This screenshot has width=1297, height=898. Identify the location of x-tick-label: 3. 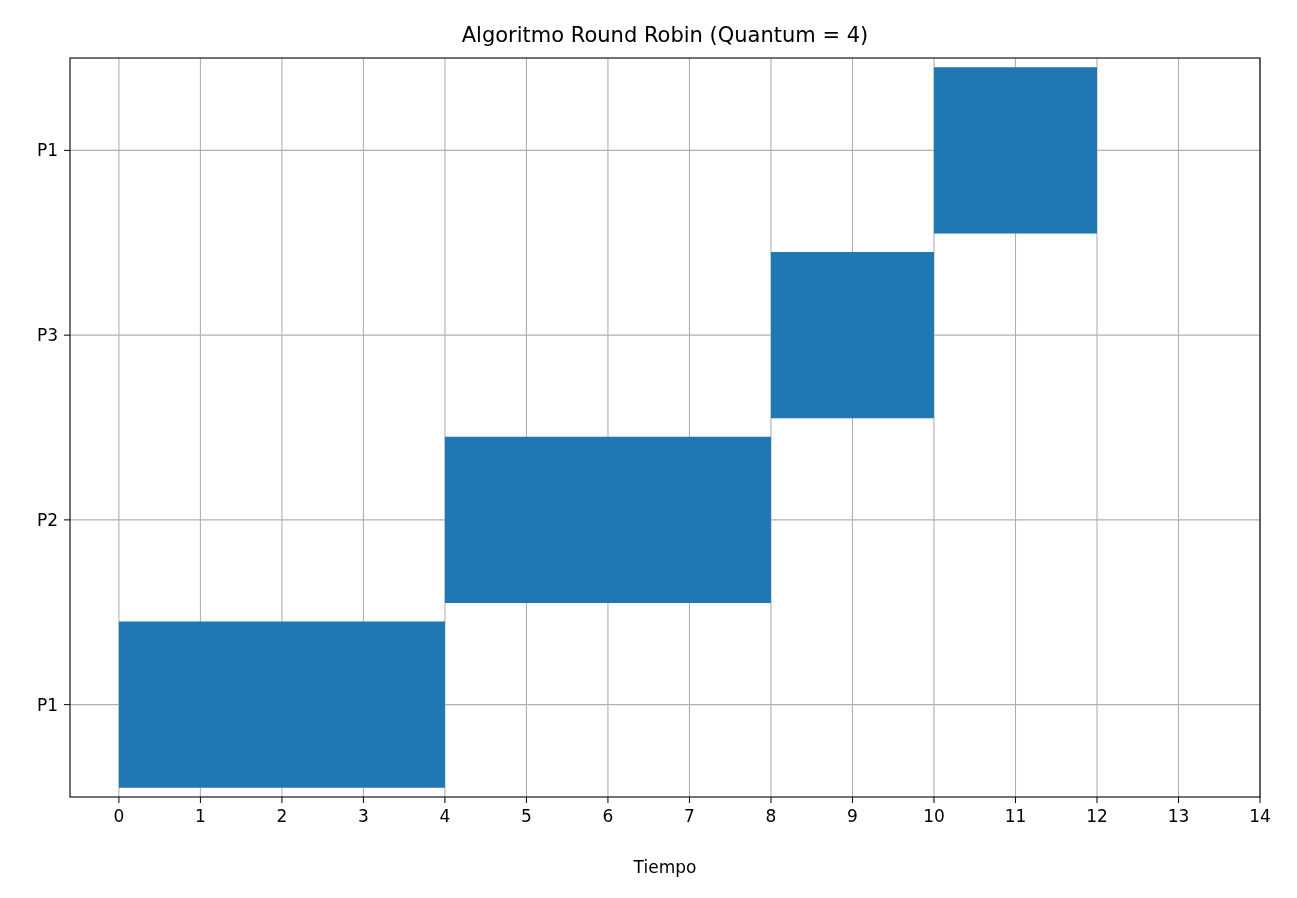
(363, 816).